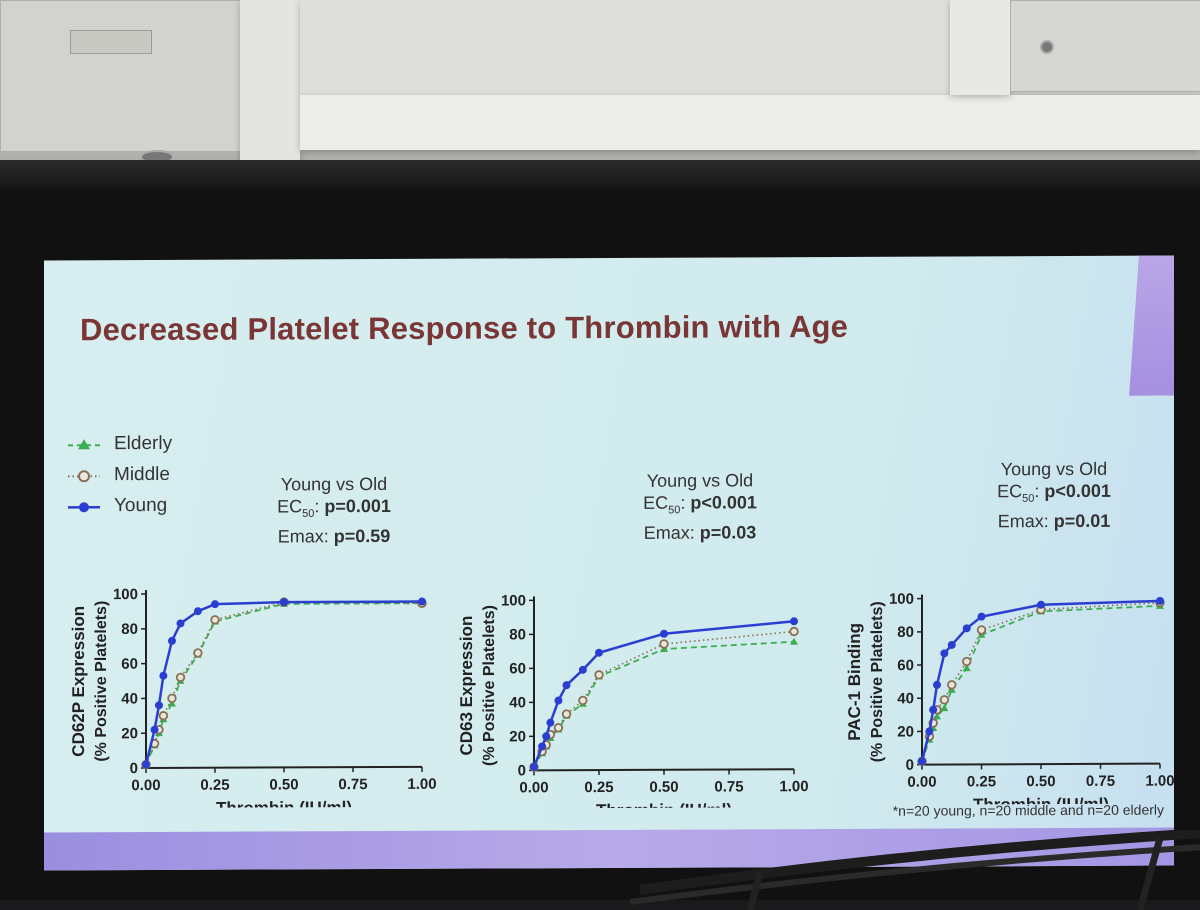 Image resolution: width=1200 pixels, height=910 pixels. I want to click on y-axis-label: CD62P Expression, so click(78, 681).